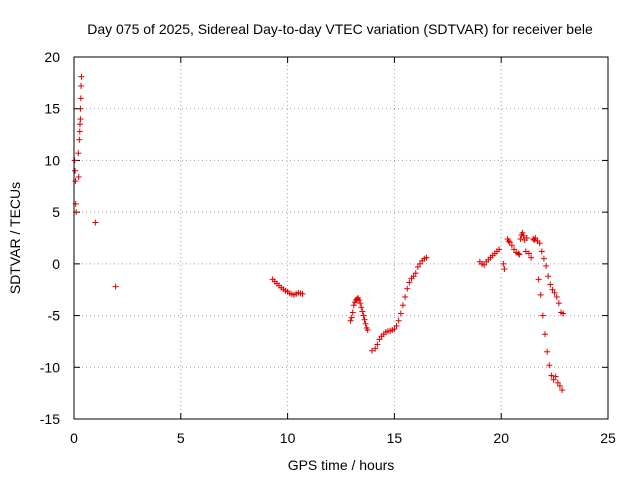 Image resolution: width=640 pixels, height=480 pixels. I want to click on y-tick-label: 10, so click(52, 160).